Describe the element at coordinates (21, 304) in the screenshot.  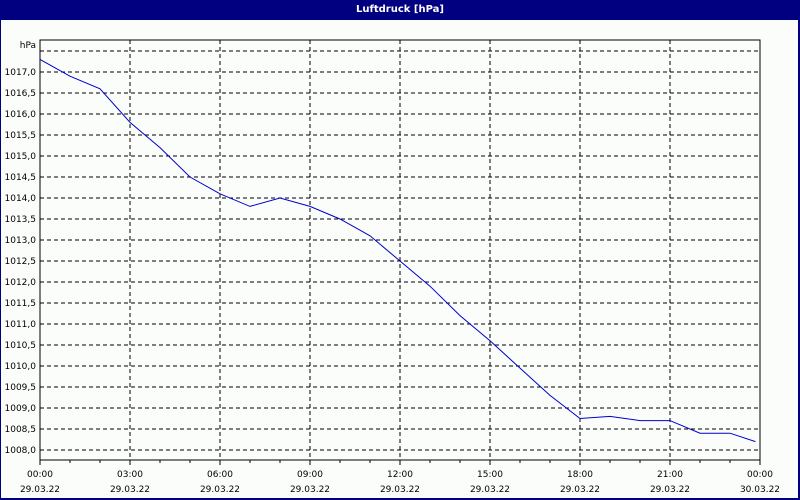
I see `y-tick-label: 1011,5` at that location.